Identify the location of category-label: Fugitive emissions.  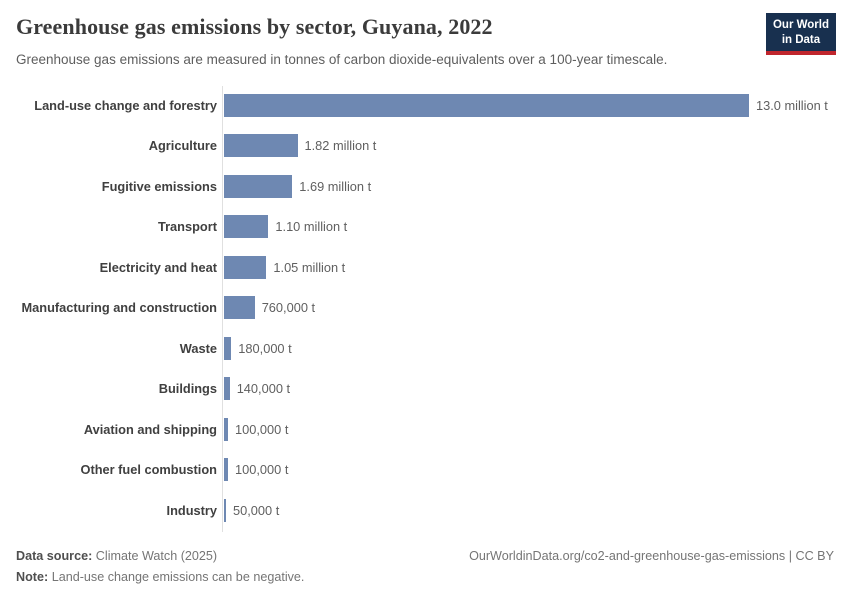
(159, 186).